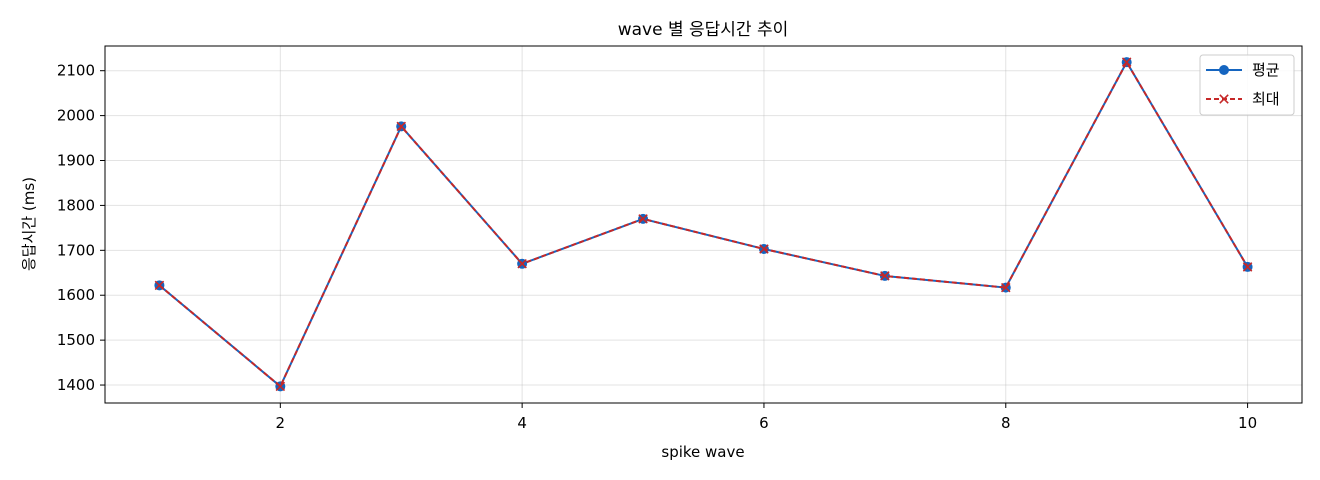  I want to click on y-tick-label: 1600, so click(76, 295).